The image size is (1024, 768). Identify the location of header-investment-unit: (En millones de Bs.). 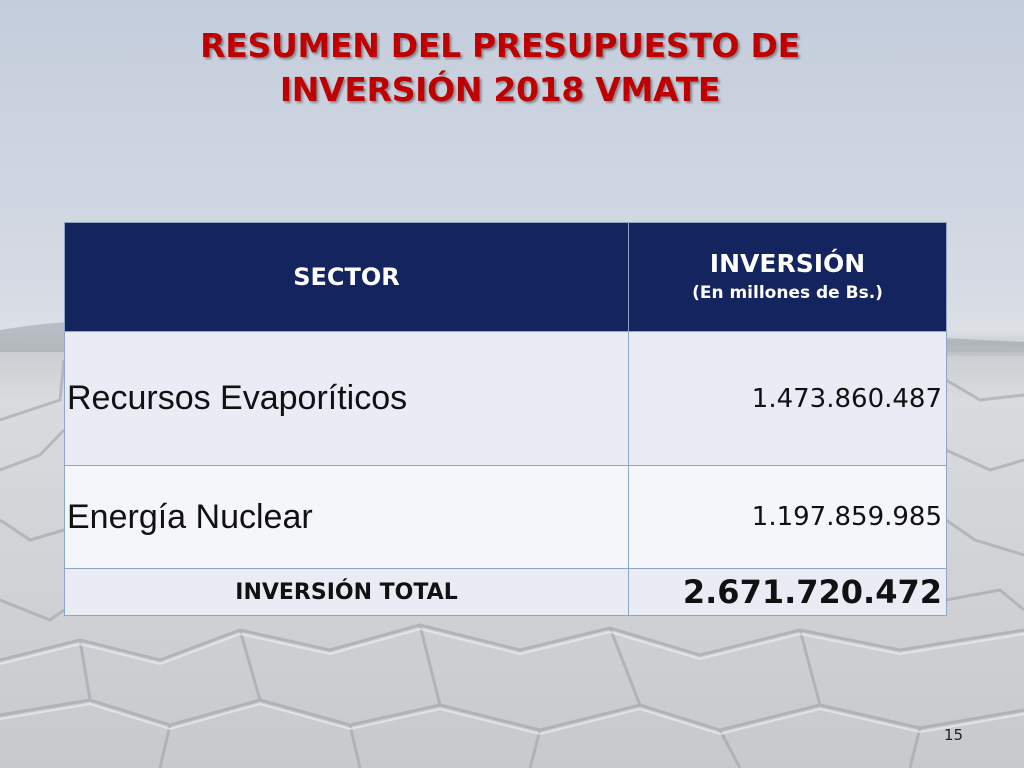
(787, 293).